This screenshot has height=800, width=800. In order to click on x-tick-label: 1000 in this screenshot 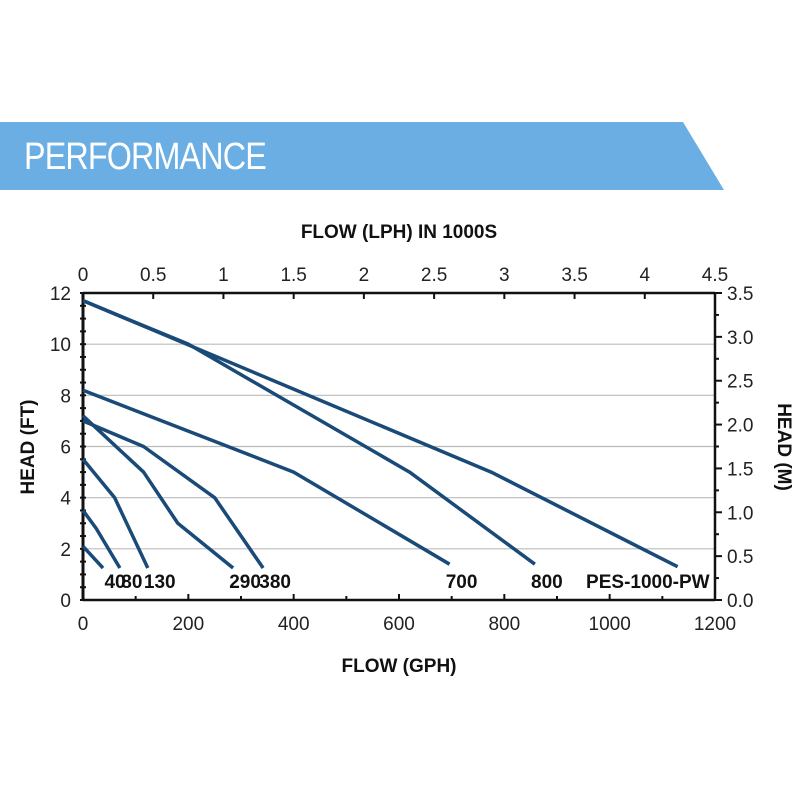, I will do `click(610, 624)`.